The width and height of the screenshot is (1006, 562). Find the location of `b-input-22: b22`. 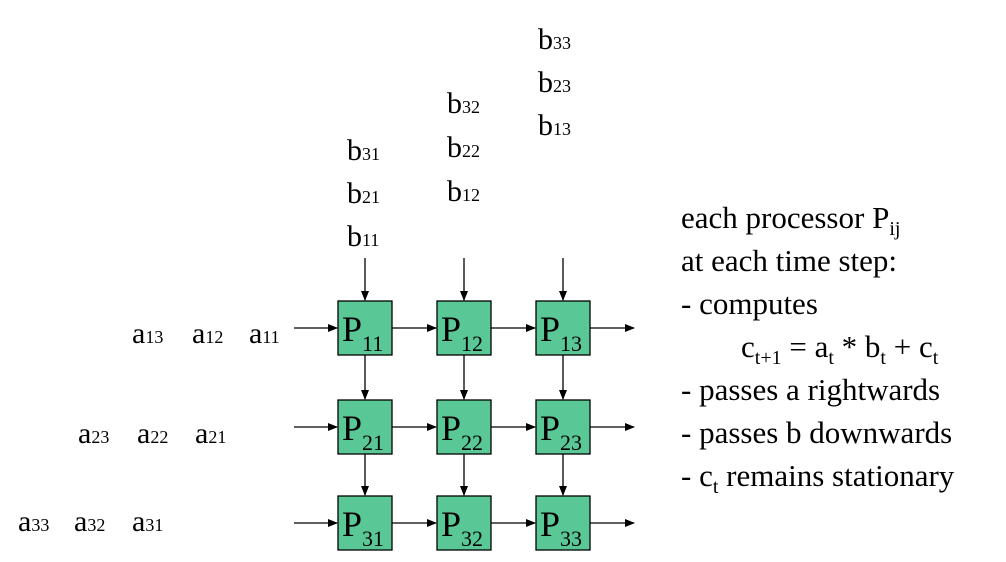

b-input-22: b22 is located at coordinates (463, 147).